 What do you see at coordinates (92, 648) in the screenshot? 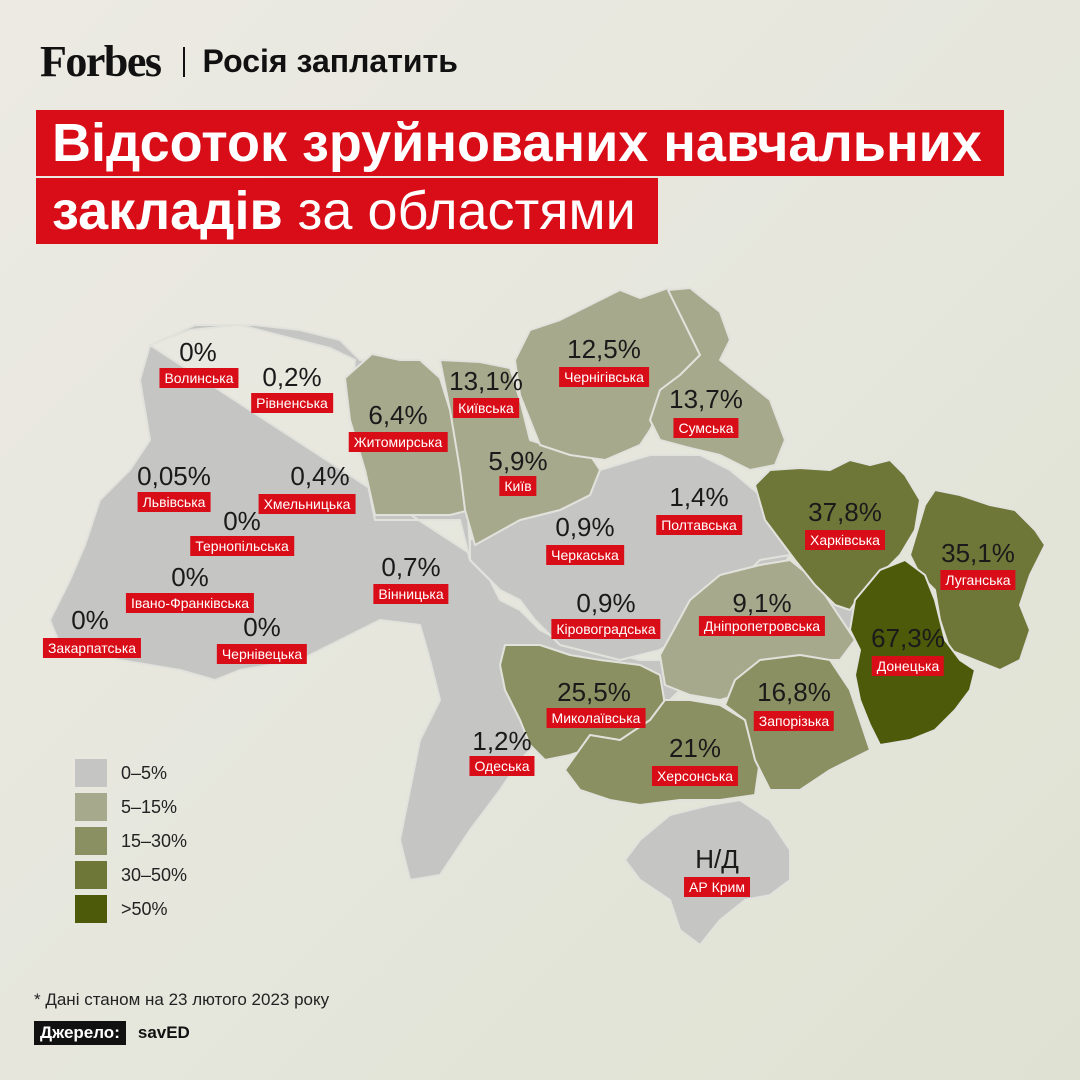
I see `region-label: Закарпатська` at bounding box center [92, 648].